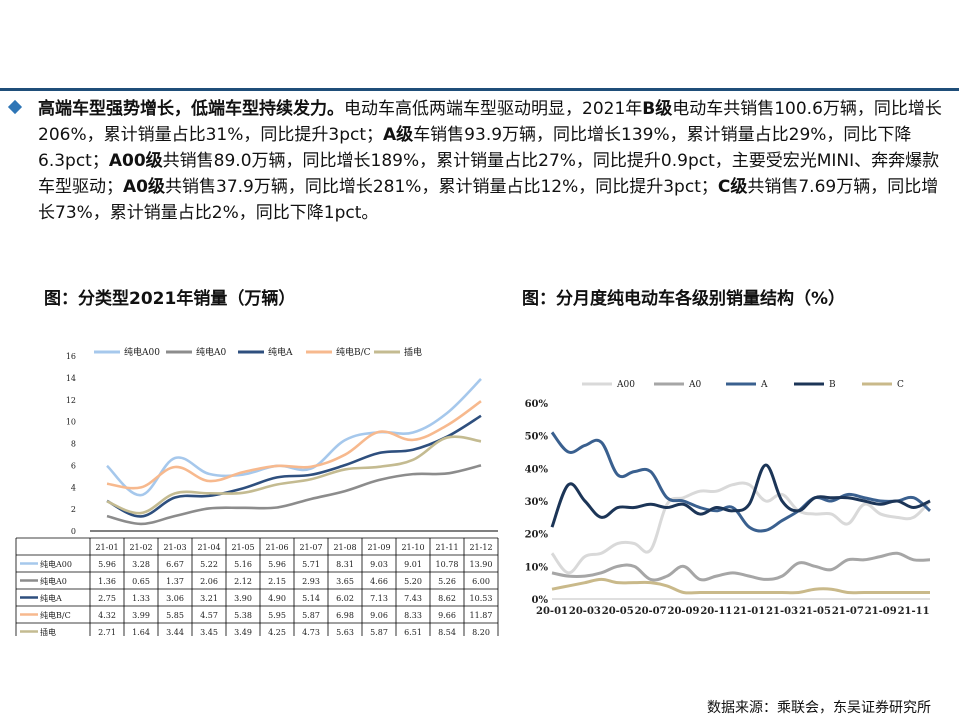 Image resolution: width=959 pixels, height=719 pixels. What do you see at coordinates (537, 469) in the screenshot?
I see `y-tick-label: 40%` at bounding box center [537, 469].